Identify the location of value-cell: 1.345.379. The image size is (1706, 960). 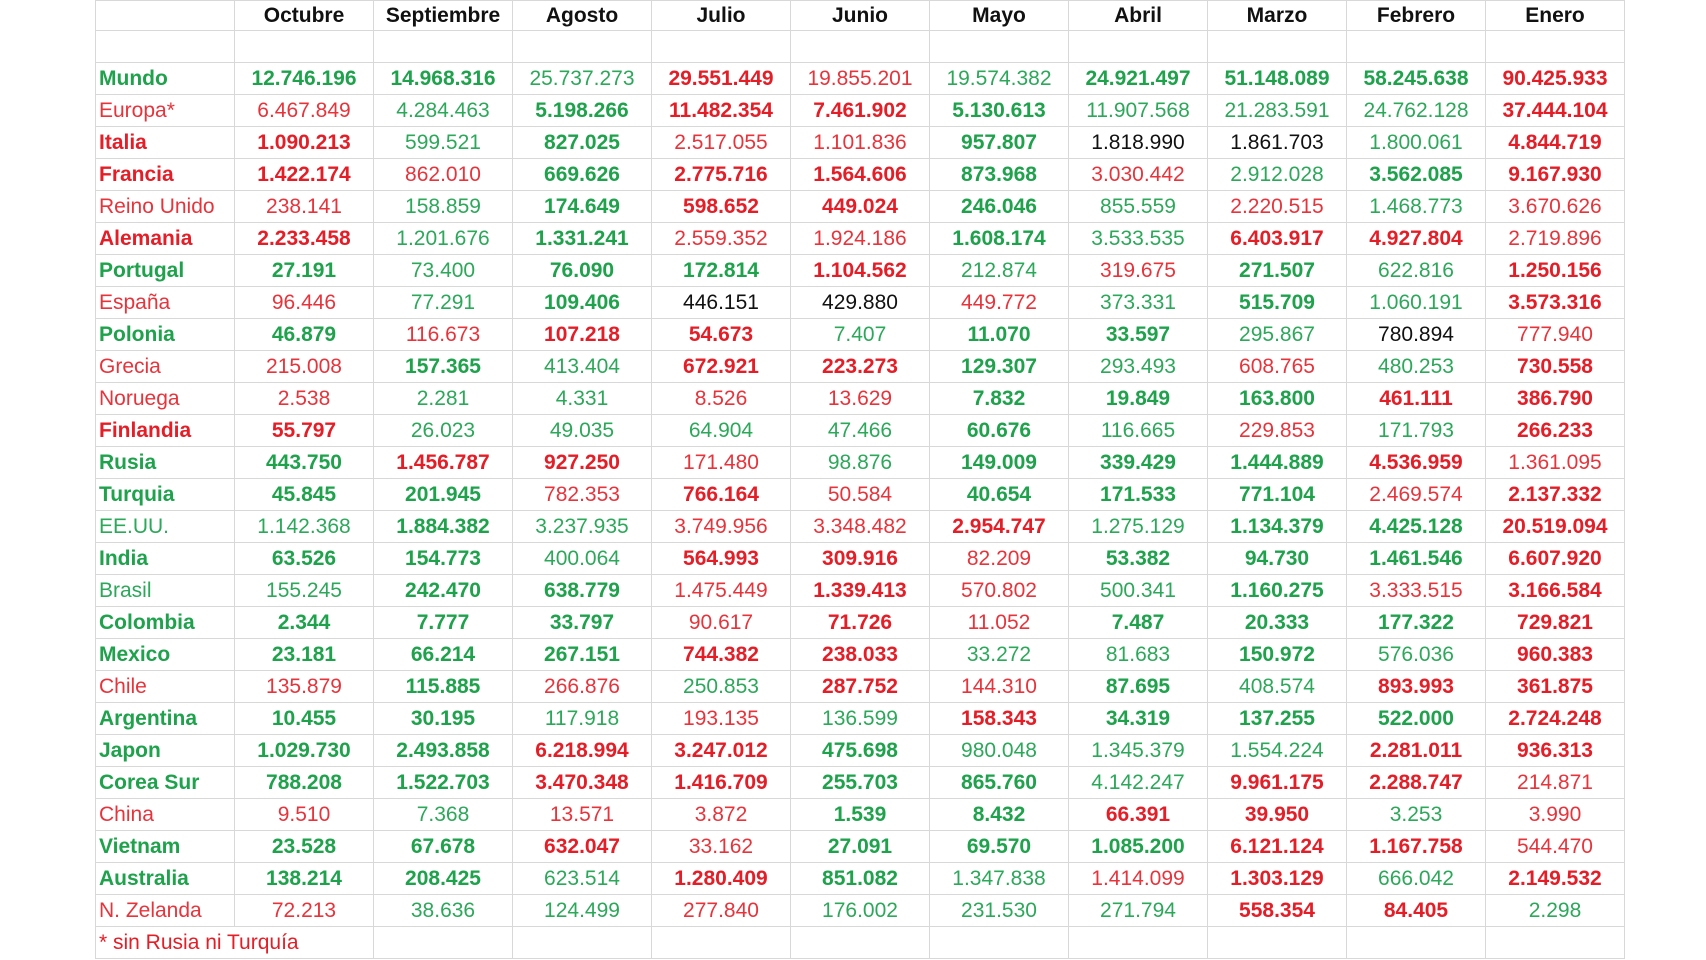
(1138, 750).